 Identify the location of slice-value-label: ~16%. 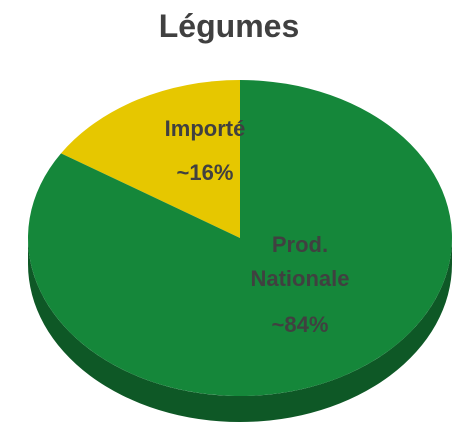
(205, 172).